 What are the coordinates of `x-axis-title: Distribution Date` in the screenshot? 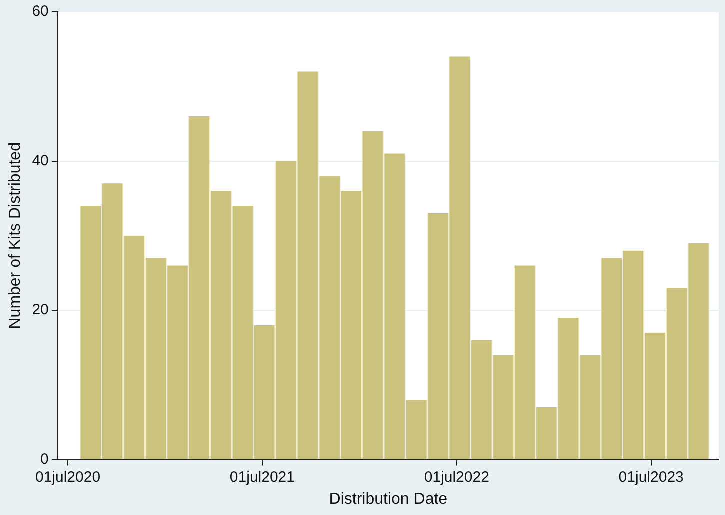 It's located at (388, 499).